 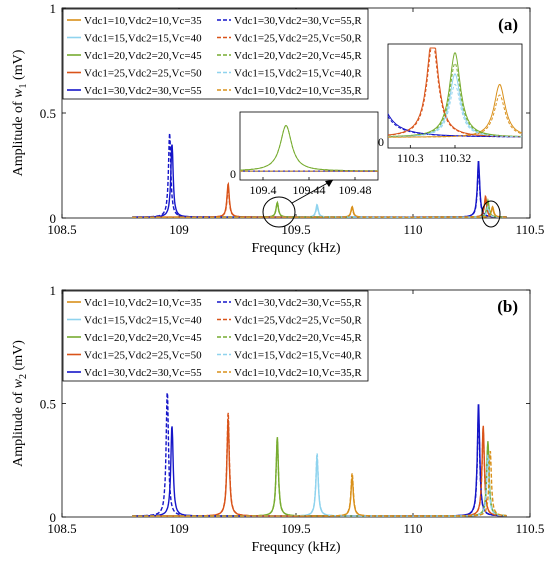 What do you see at coordinates (263, 190) in the screenshot?
I see `inset-x-tick-label: 109.4` at bounding box center [263, 190].